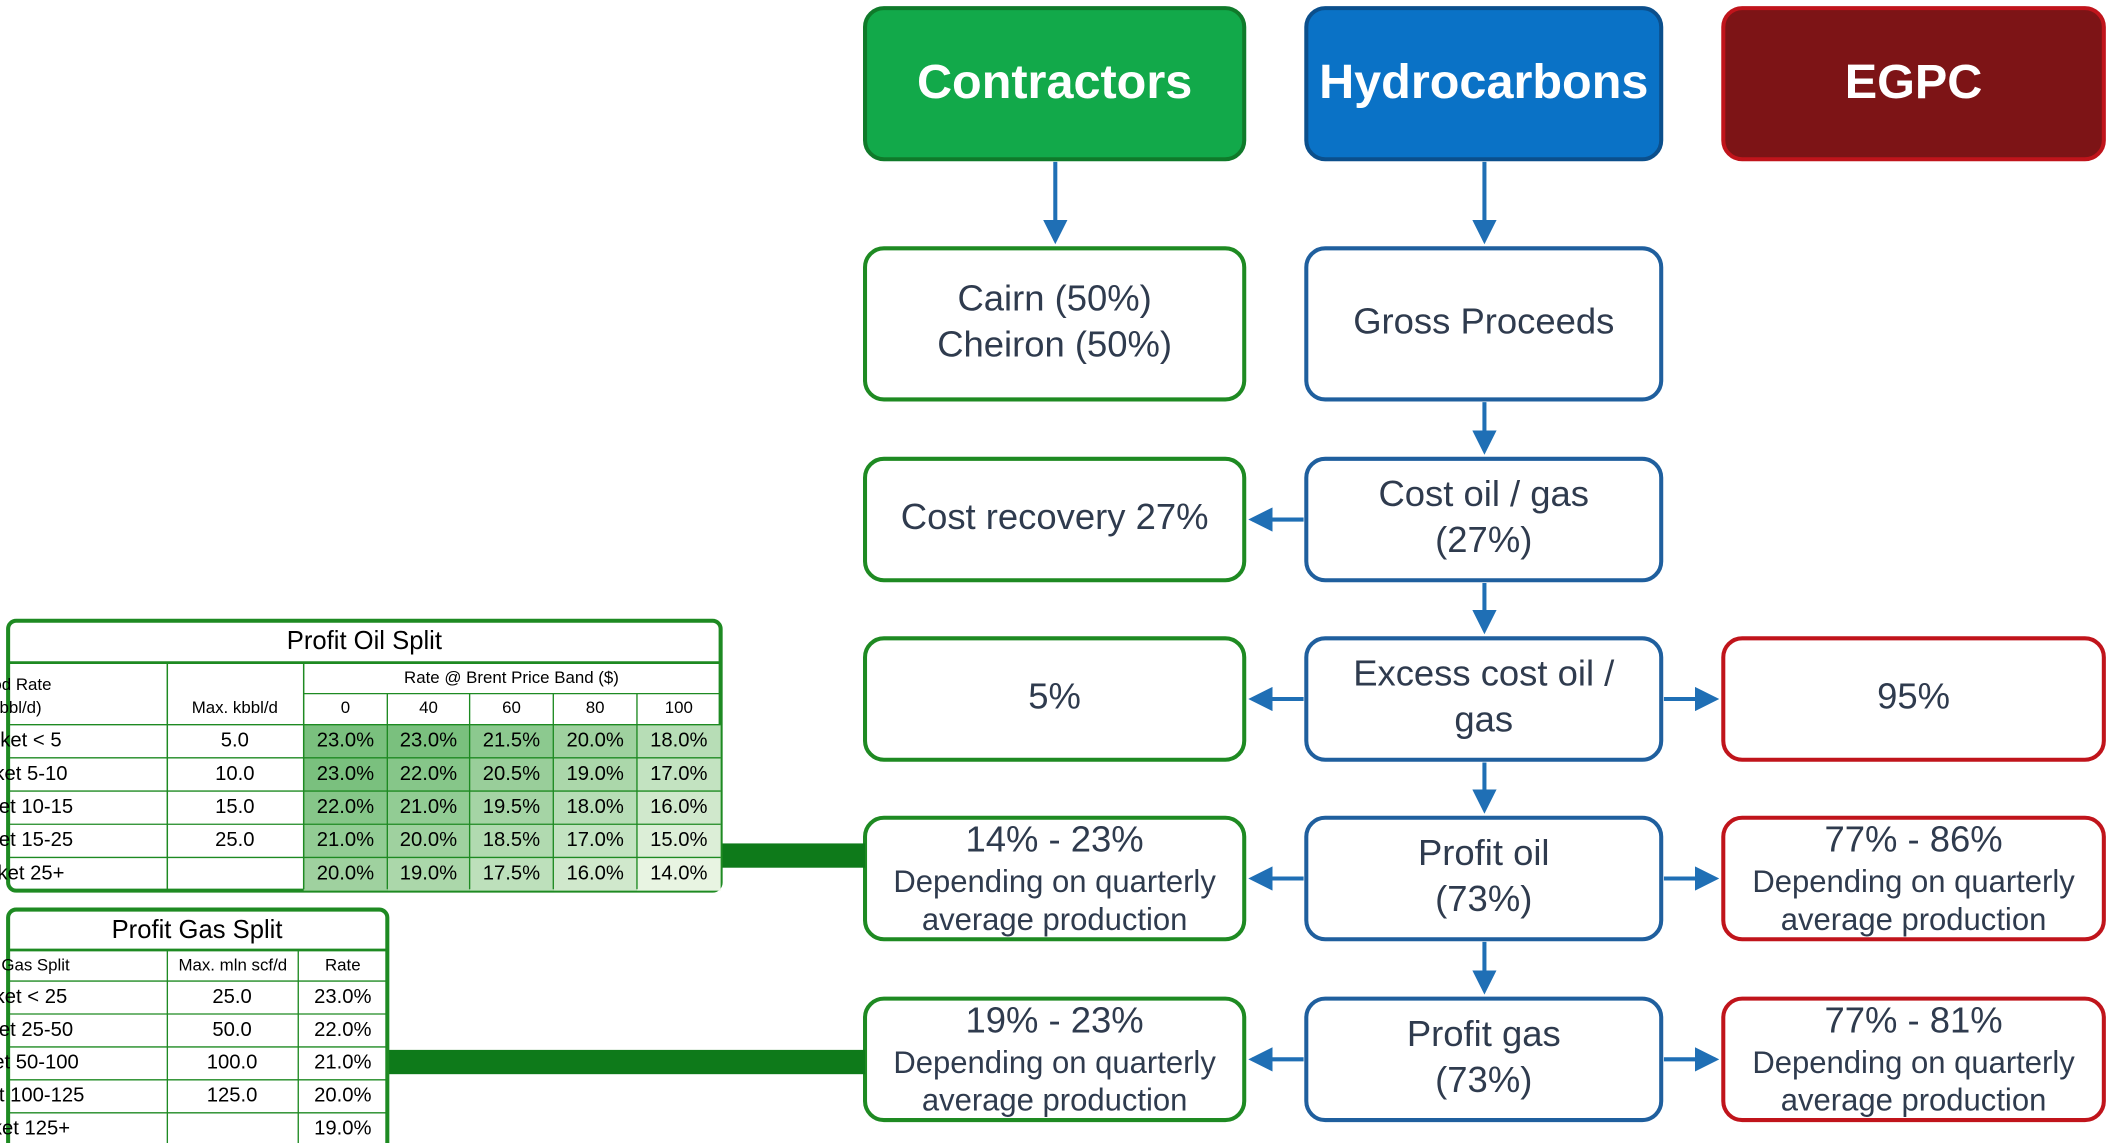 The height and width of the screenshot is (1143, 2116). What do you see at coordinates (345, 707) in the screenshot?
I see `table-text: 0` at bounding box center [345, 707].